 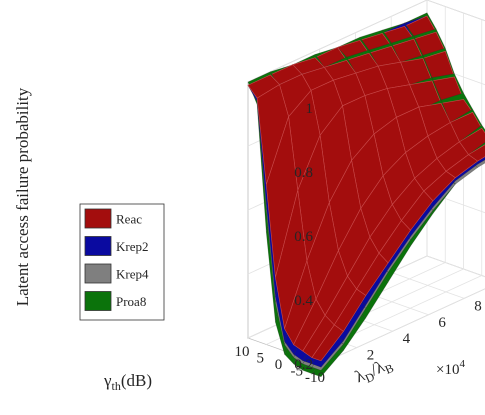 What do you see at coordinates (374, 372) in the screenshot?
I see `y-axis-label: λD/λB` at bounding box center [374, 372].